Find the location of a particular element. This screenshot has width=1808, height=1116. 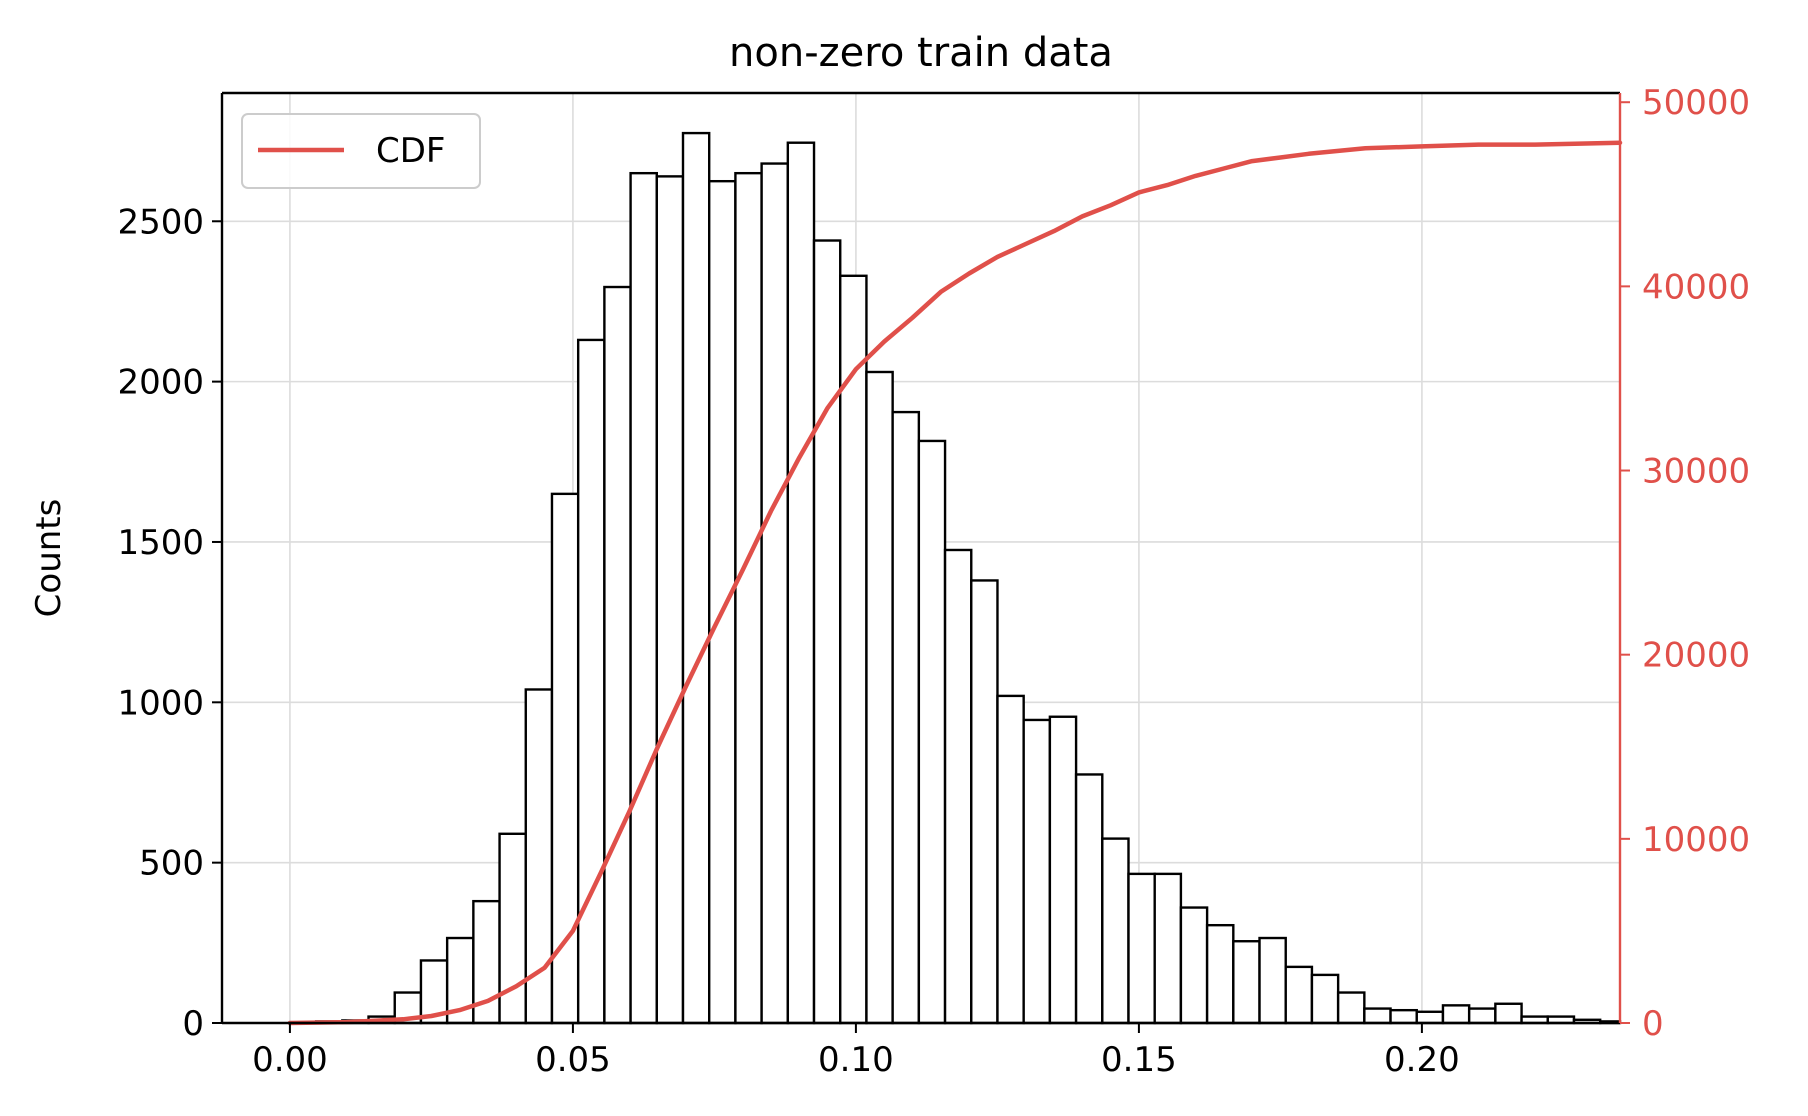

x-tick-label: 0.00 is located at coordinates (290, 1060).